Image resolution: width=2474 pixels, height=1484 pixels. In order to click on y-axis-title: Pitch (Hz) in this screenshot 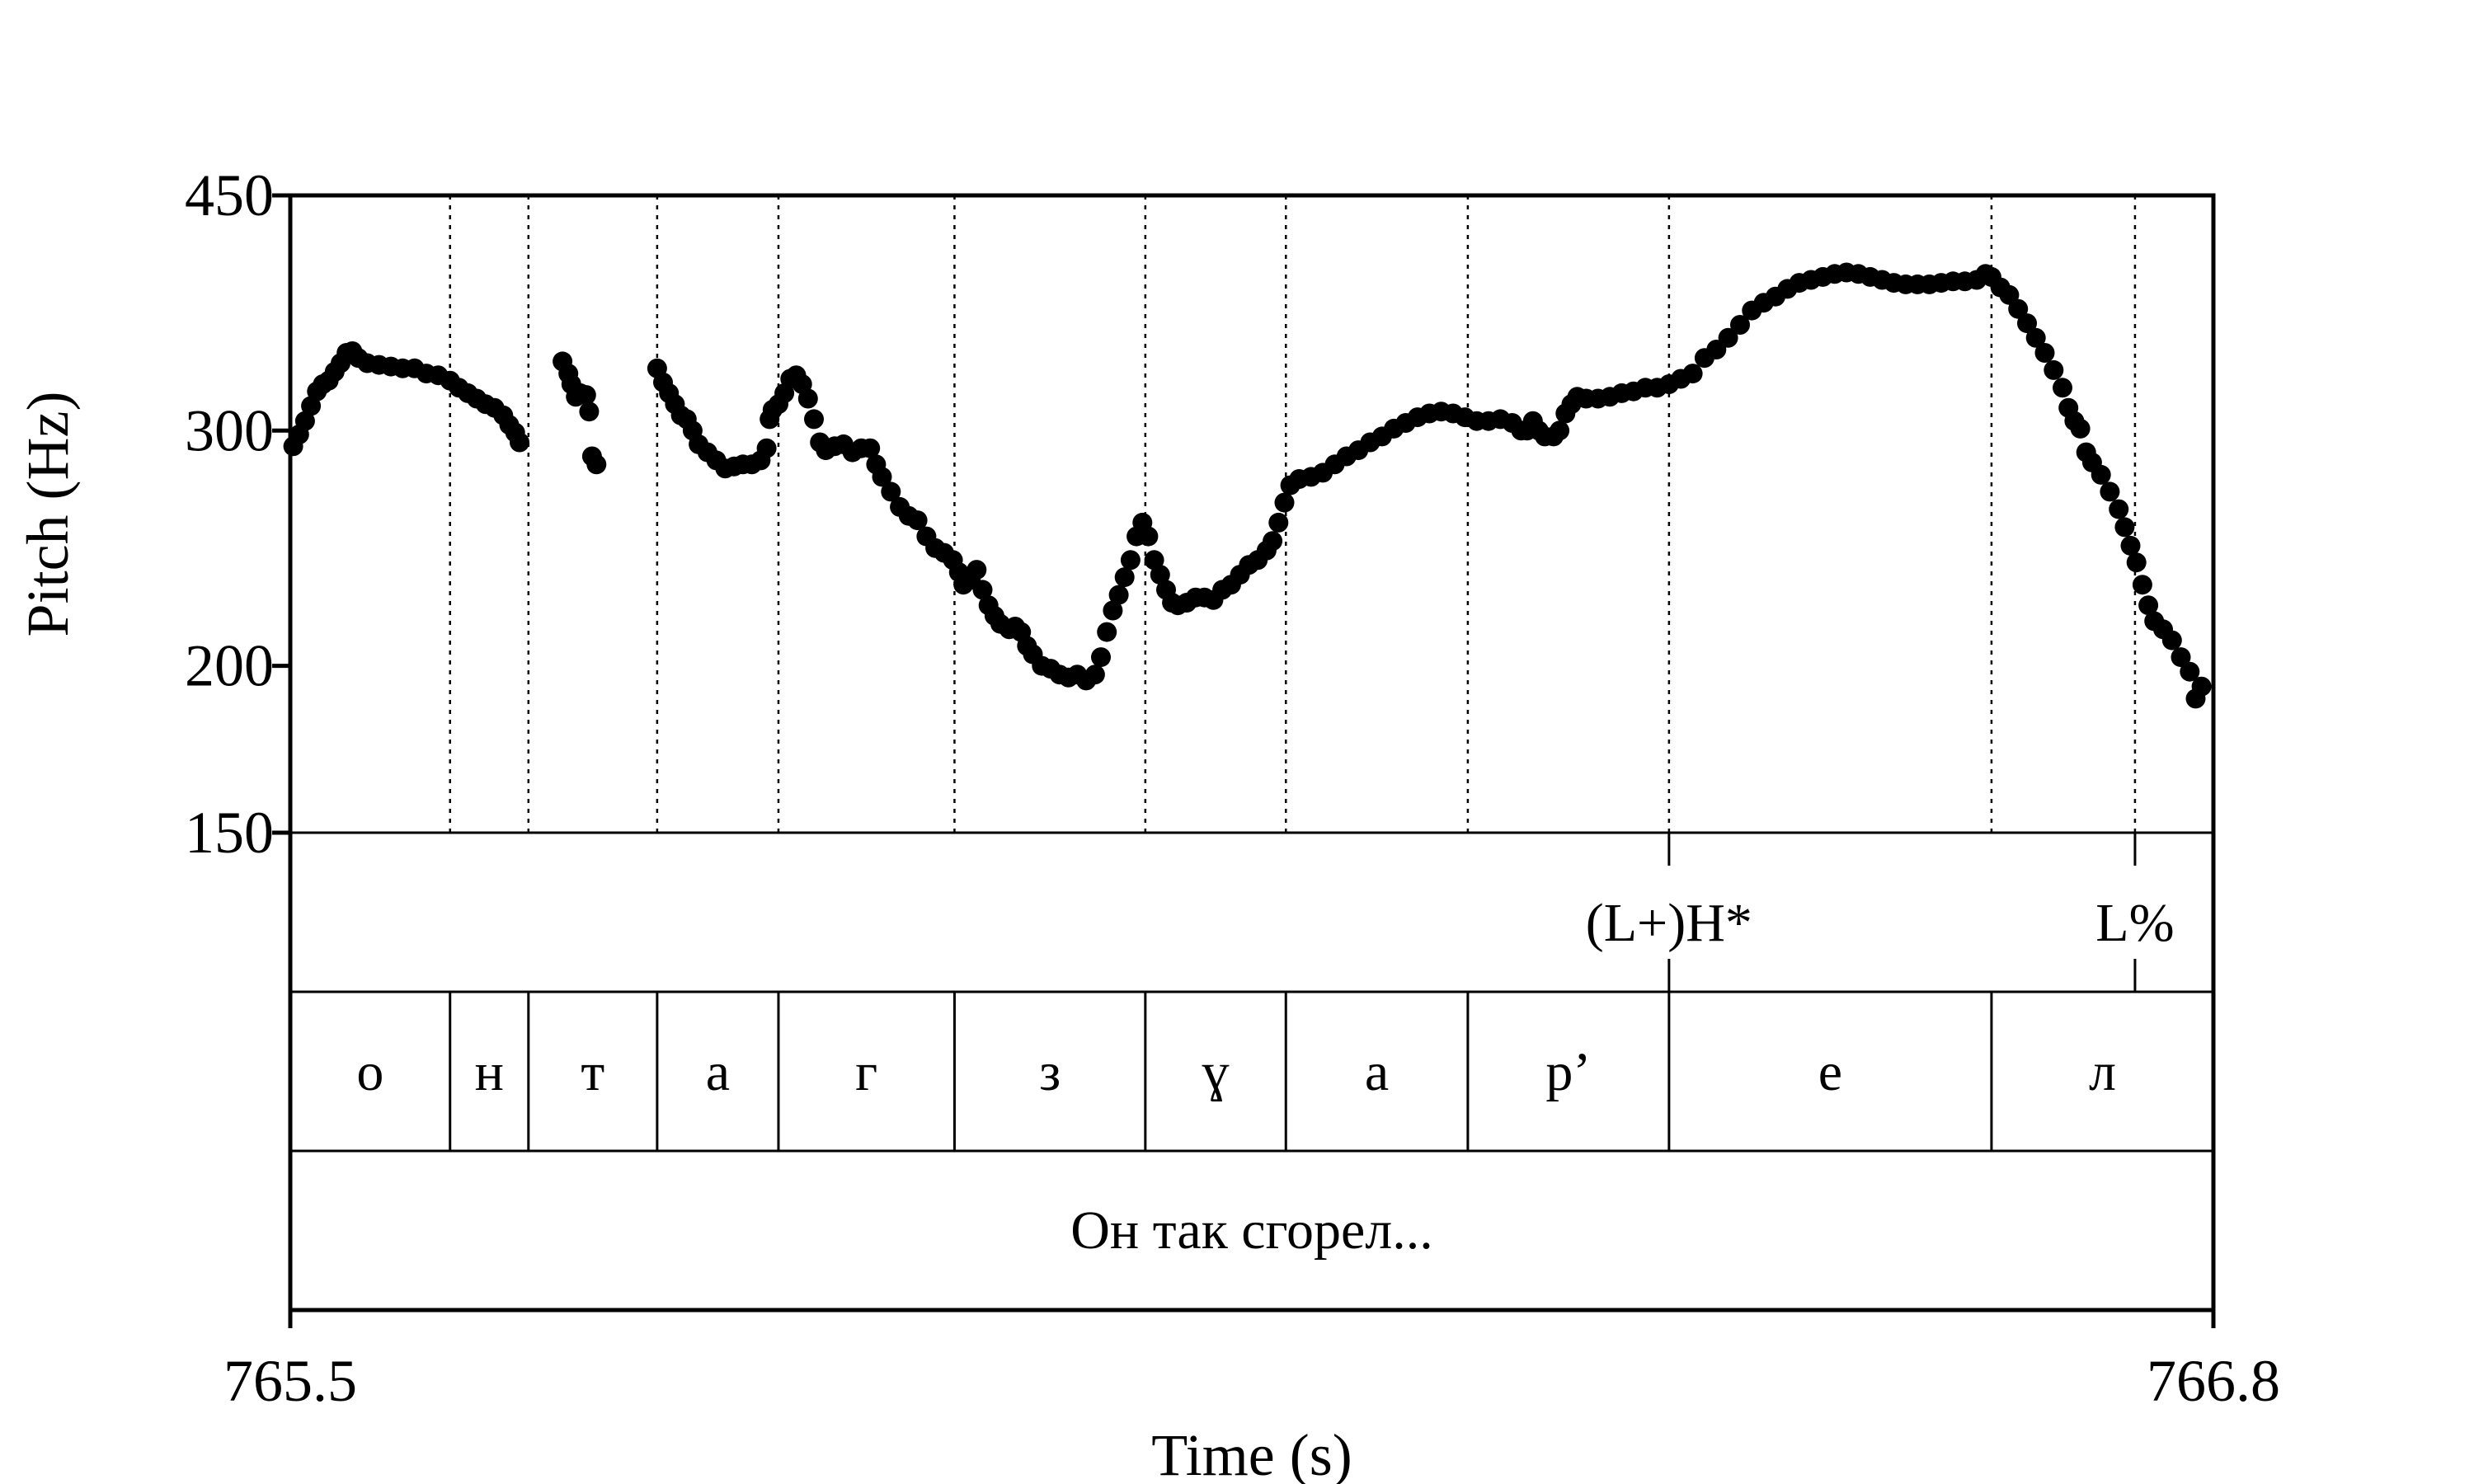, I will do `click(48, 514)`.